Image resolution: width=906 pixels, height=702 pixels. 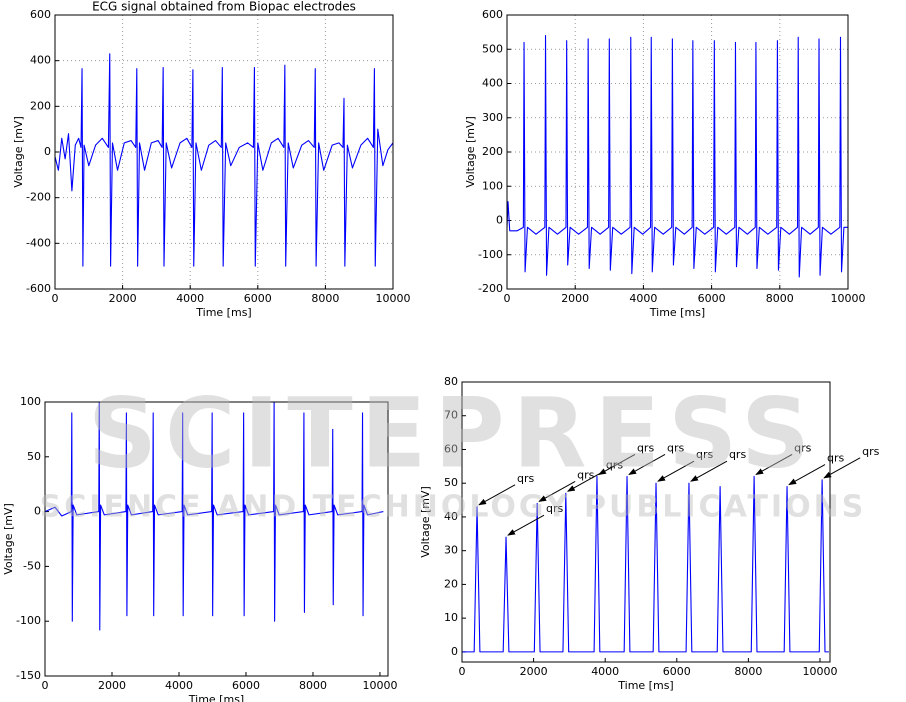 I want to click on y-tick-label: -50, so click(x=32, y=565).